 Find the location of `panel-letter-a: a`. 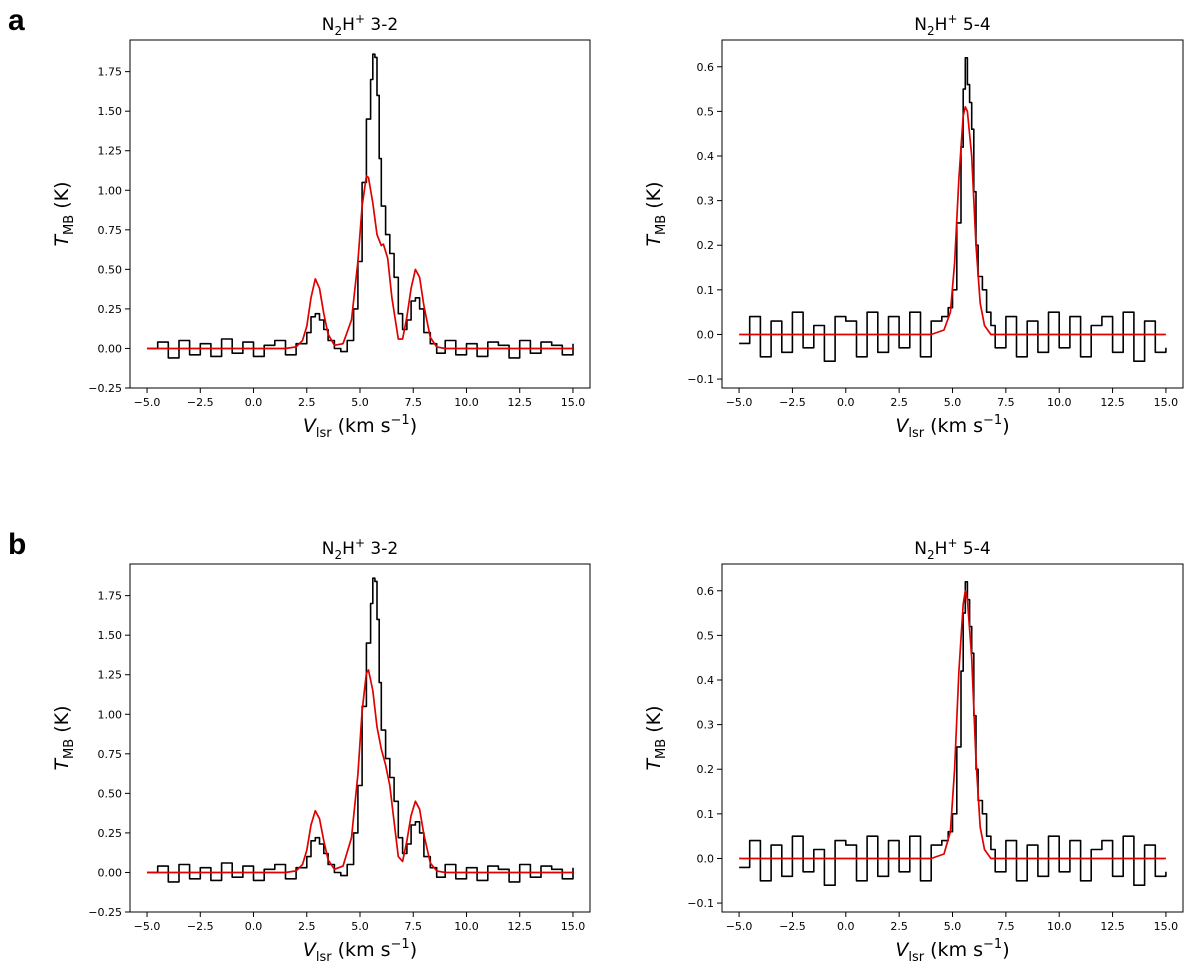

panel-letter-a: a is located at coordinates (16, 20).